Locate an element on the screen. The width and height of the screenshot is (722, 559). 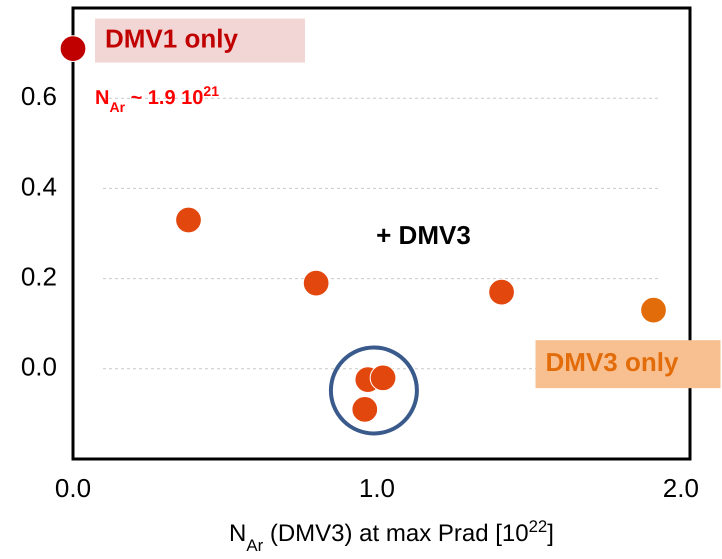
series-label: DMV3 only is located at coordinates (612, 362).